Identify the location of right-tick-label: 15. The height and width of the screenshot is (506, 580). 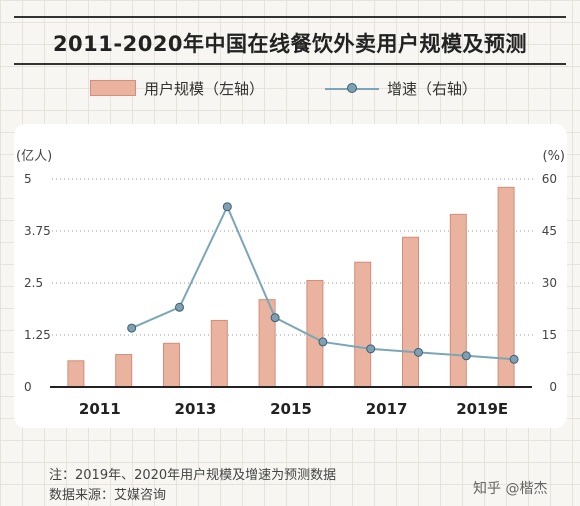
(549, 335).